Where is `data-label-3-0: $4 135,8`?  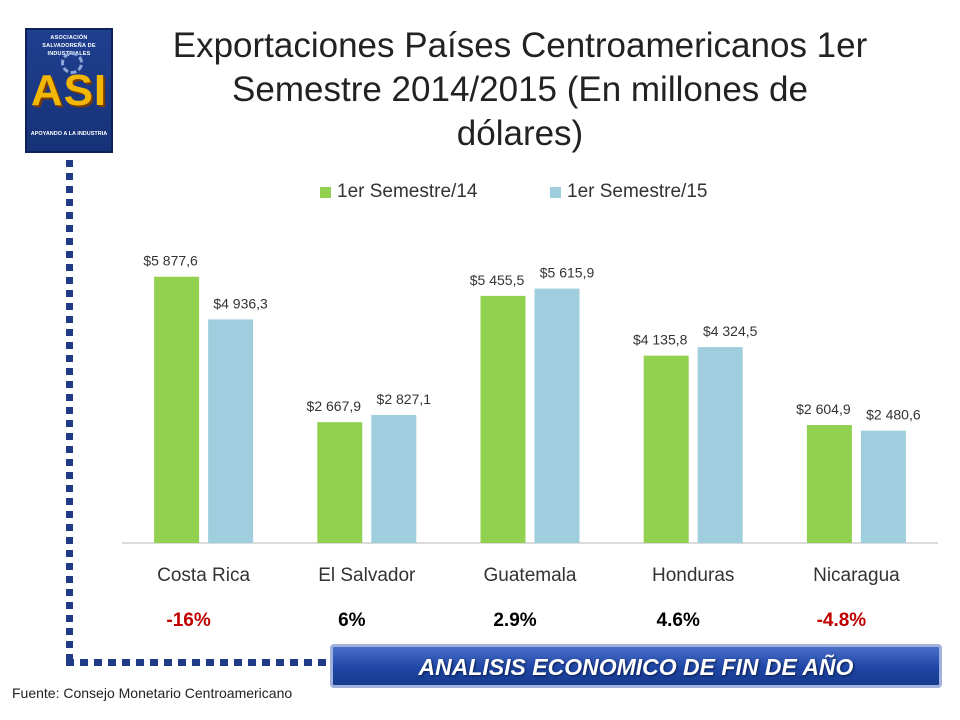
data-label-3-0: $4 135,8 is located at coordinates (660, 340).